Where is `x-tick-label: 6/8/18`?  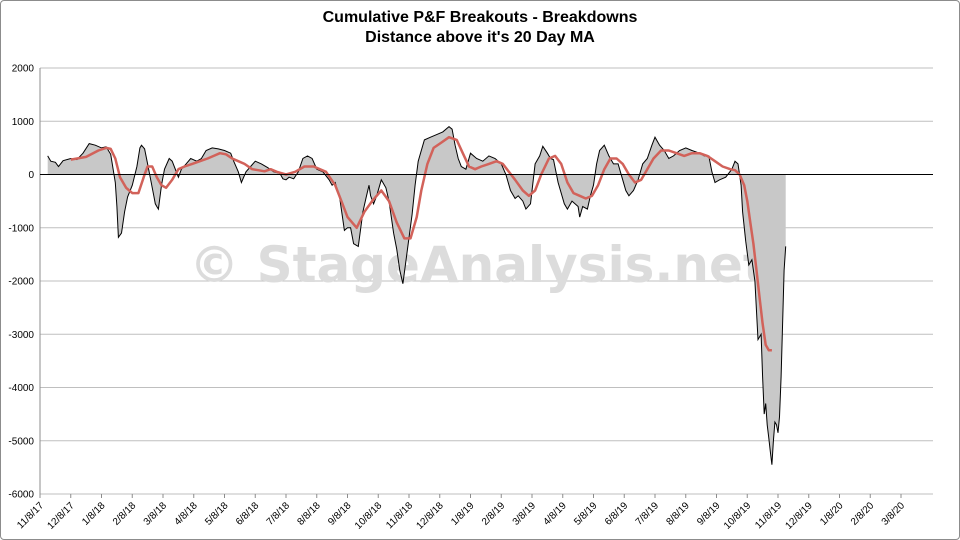
x-tick-label: 6/8/18 is located at coordinates (248, 514).